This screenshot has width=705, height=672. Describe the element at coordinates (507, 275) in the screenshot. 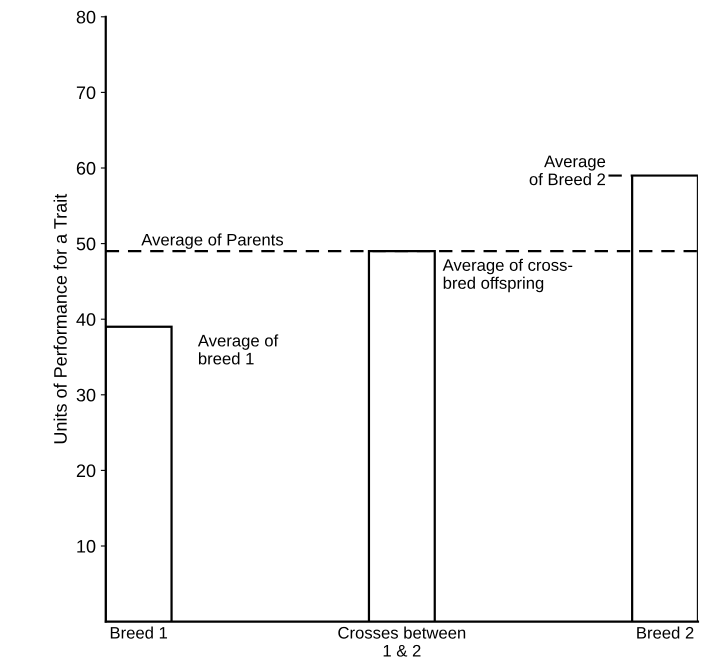

I see `annotation: Average of cross- bred offspring` at that location.